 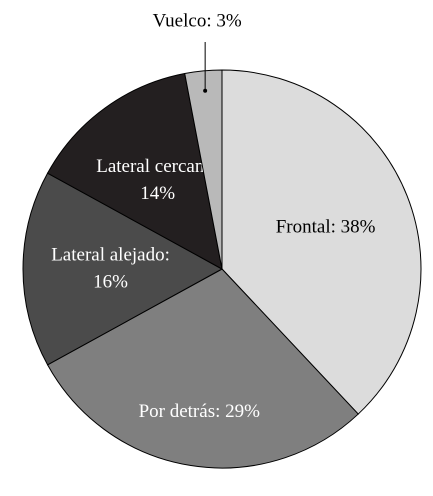 What do you see at coordinates (326, 226) in the screenshot?
I see `slice-label: Frontal: 38%` at bounding box center [326, 226].